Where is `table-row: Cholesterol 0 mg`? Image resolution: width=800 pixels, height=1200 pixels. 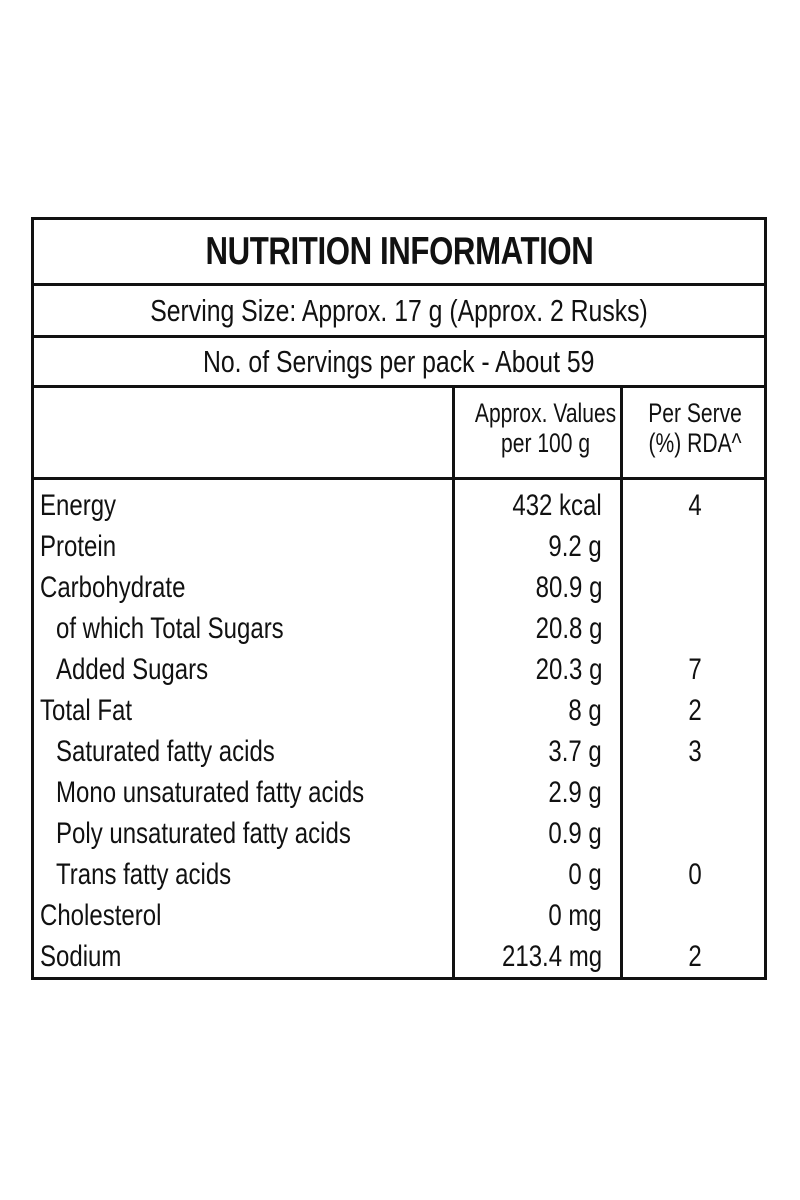
table-row: Cholesterol 0 mg is located at coordinates (399, 915).